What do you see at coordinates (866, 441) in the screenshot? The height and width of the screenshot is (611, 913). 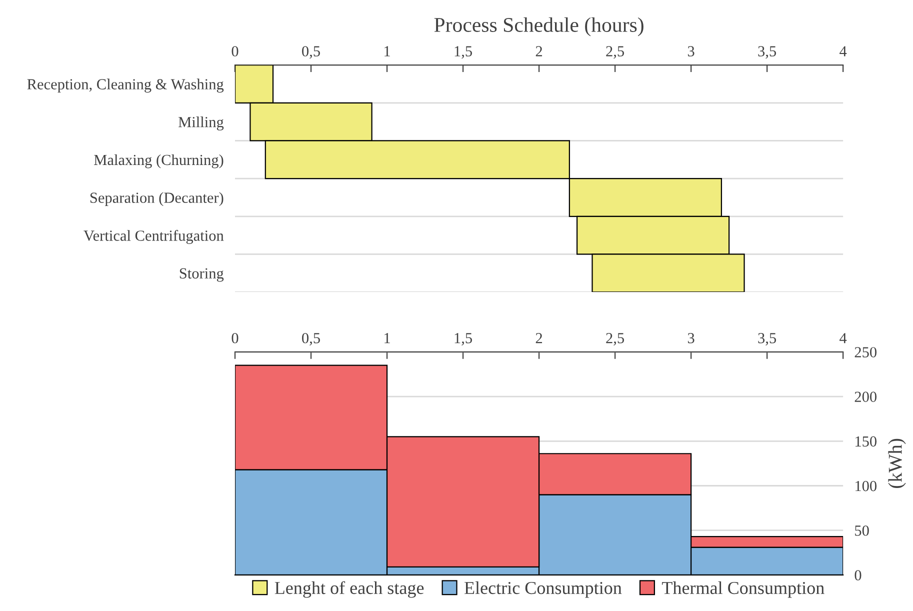 I see `y-tick-label: 150` at bounding box center [866, 441].